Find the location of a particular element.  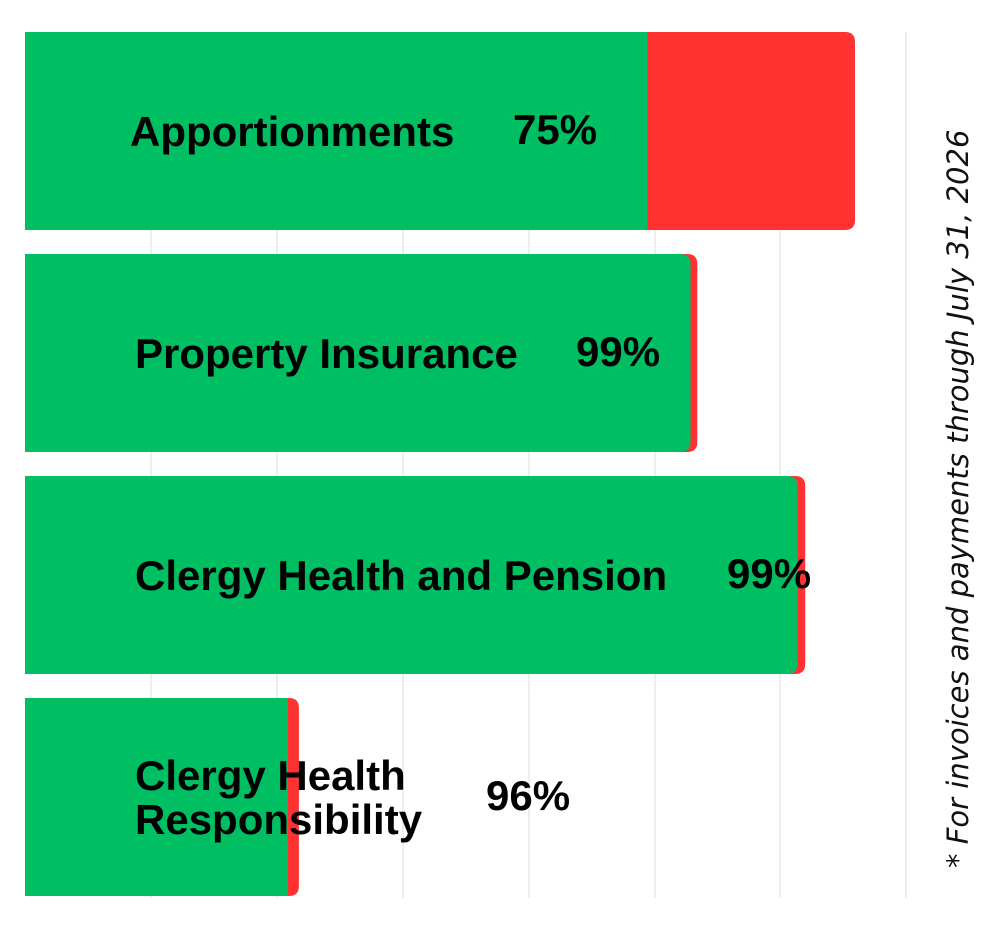

bar-paid-clergy-health-responsibility is located at coordinates (156, 797).